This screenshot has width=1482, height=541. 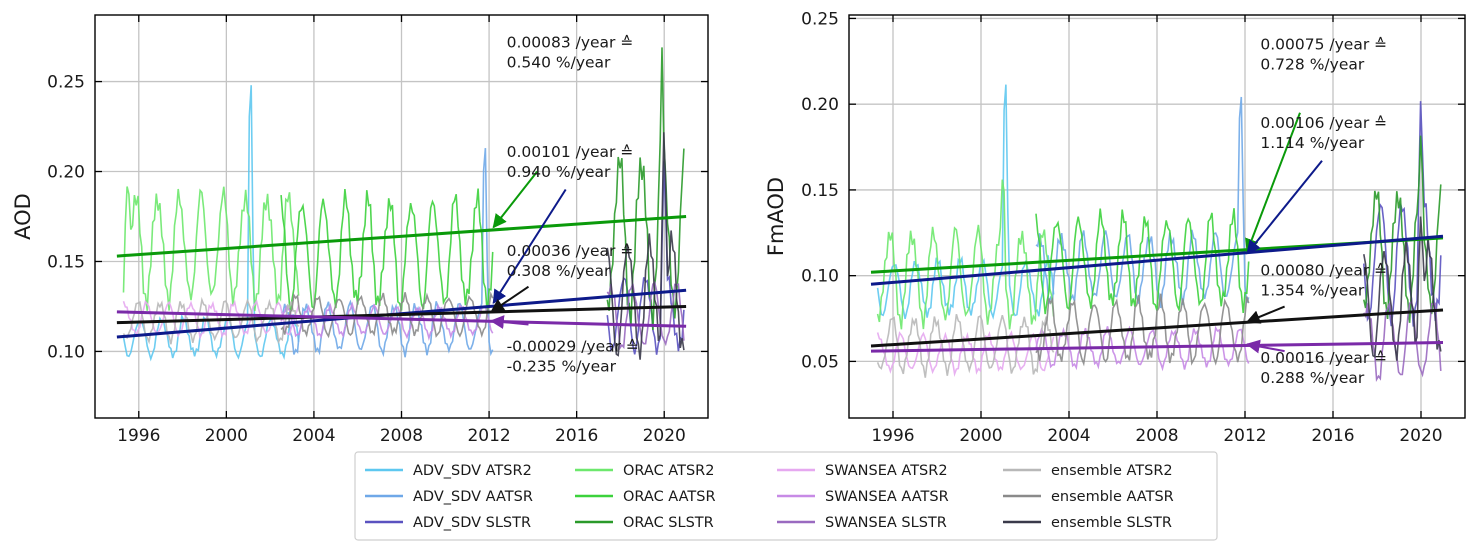 What do you see at coordinates (1323, 44) in the screenshot?
I see `annotation-line1: 0.00075 /year ≙` at bounding box center [1323, 44].